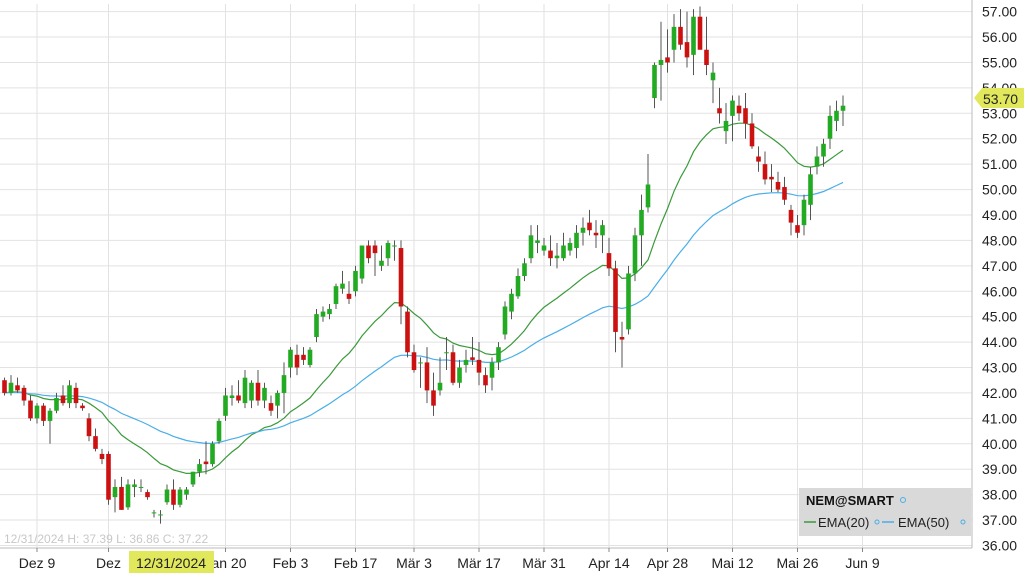 The height and width of the screenshot is (575, 1024). Describe the element at coordinates (877, 522) in the screenshot. I see `legend-ema20-settings-icon` at that location.